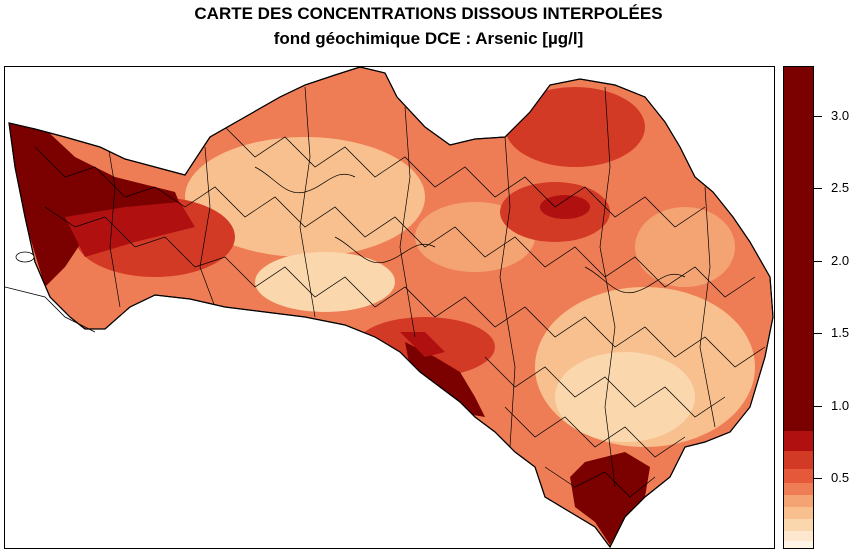 Image resolution: width=857 pixels, height=554 pixels. Describe the element at coordinates (840, 405) in the screenshot. I see `legend-tick-label: 1.0` at that location.